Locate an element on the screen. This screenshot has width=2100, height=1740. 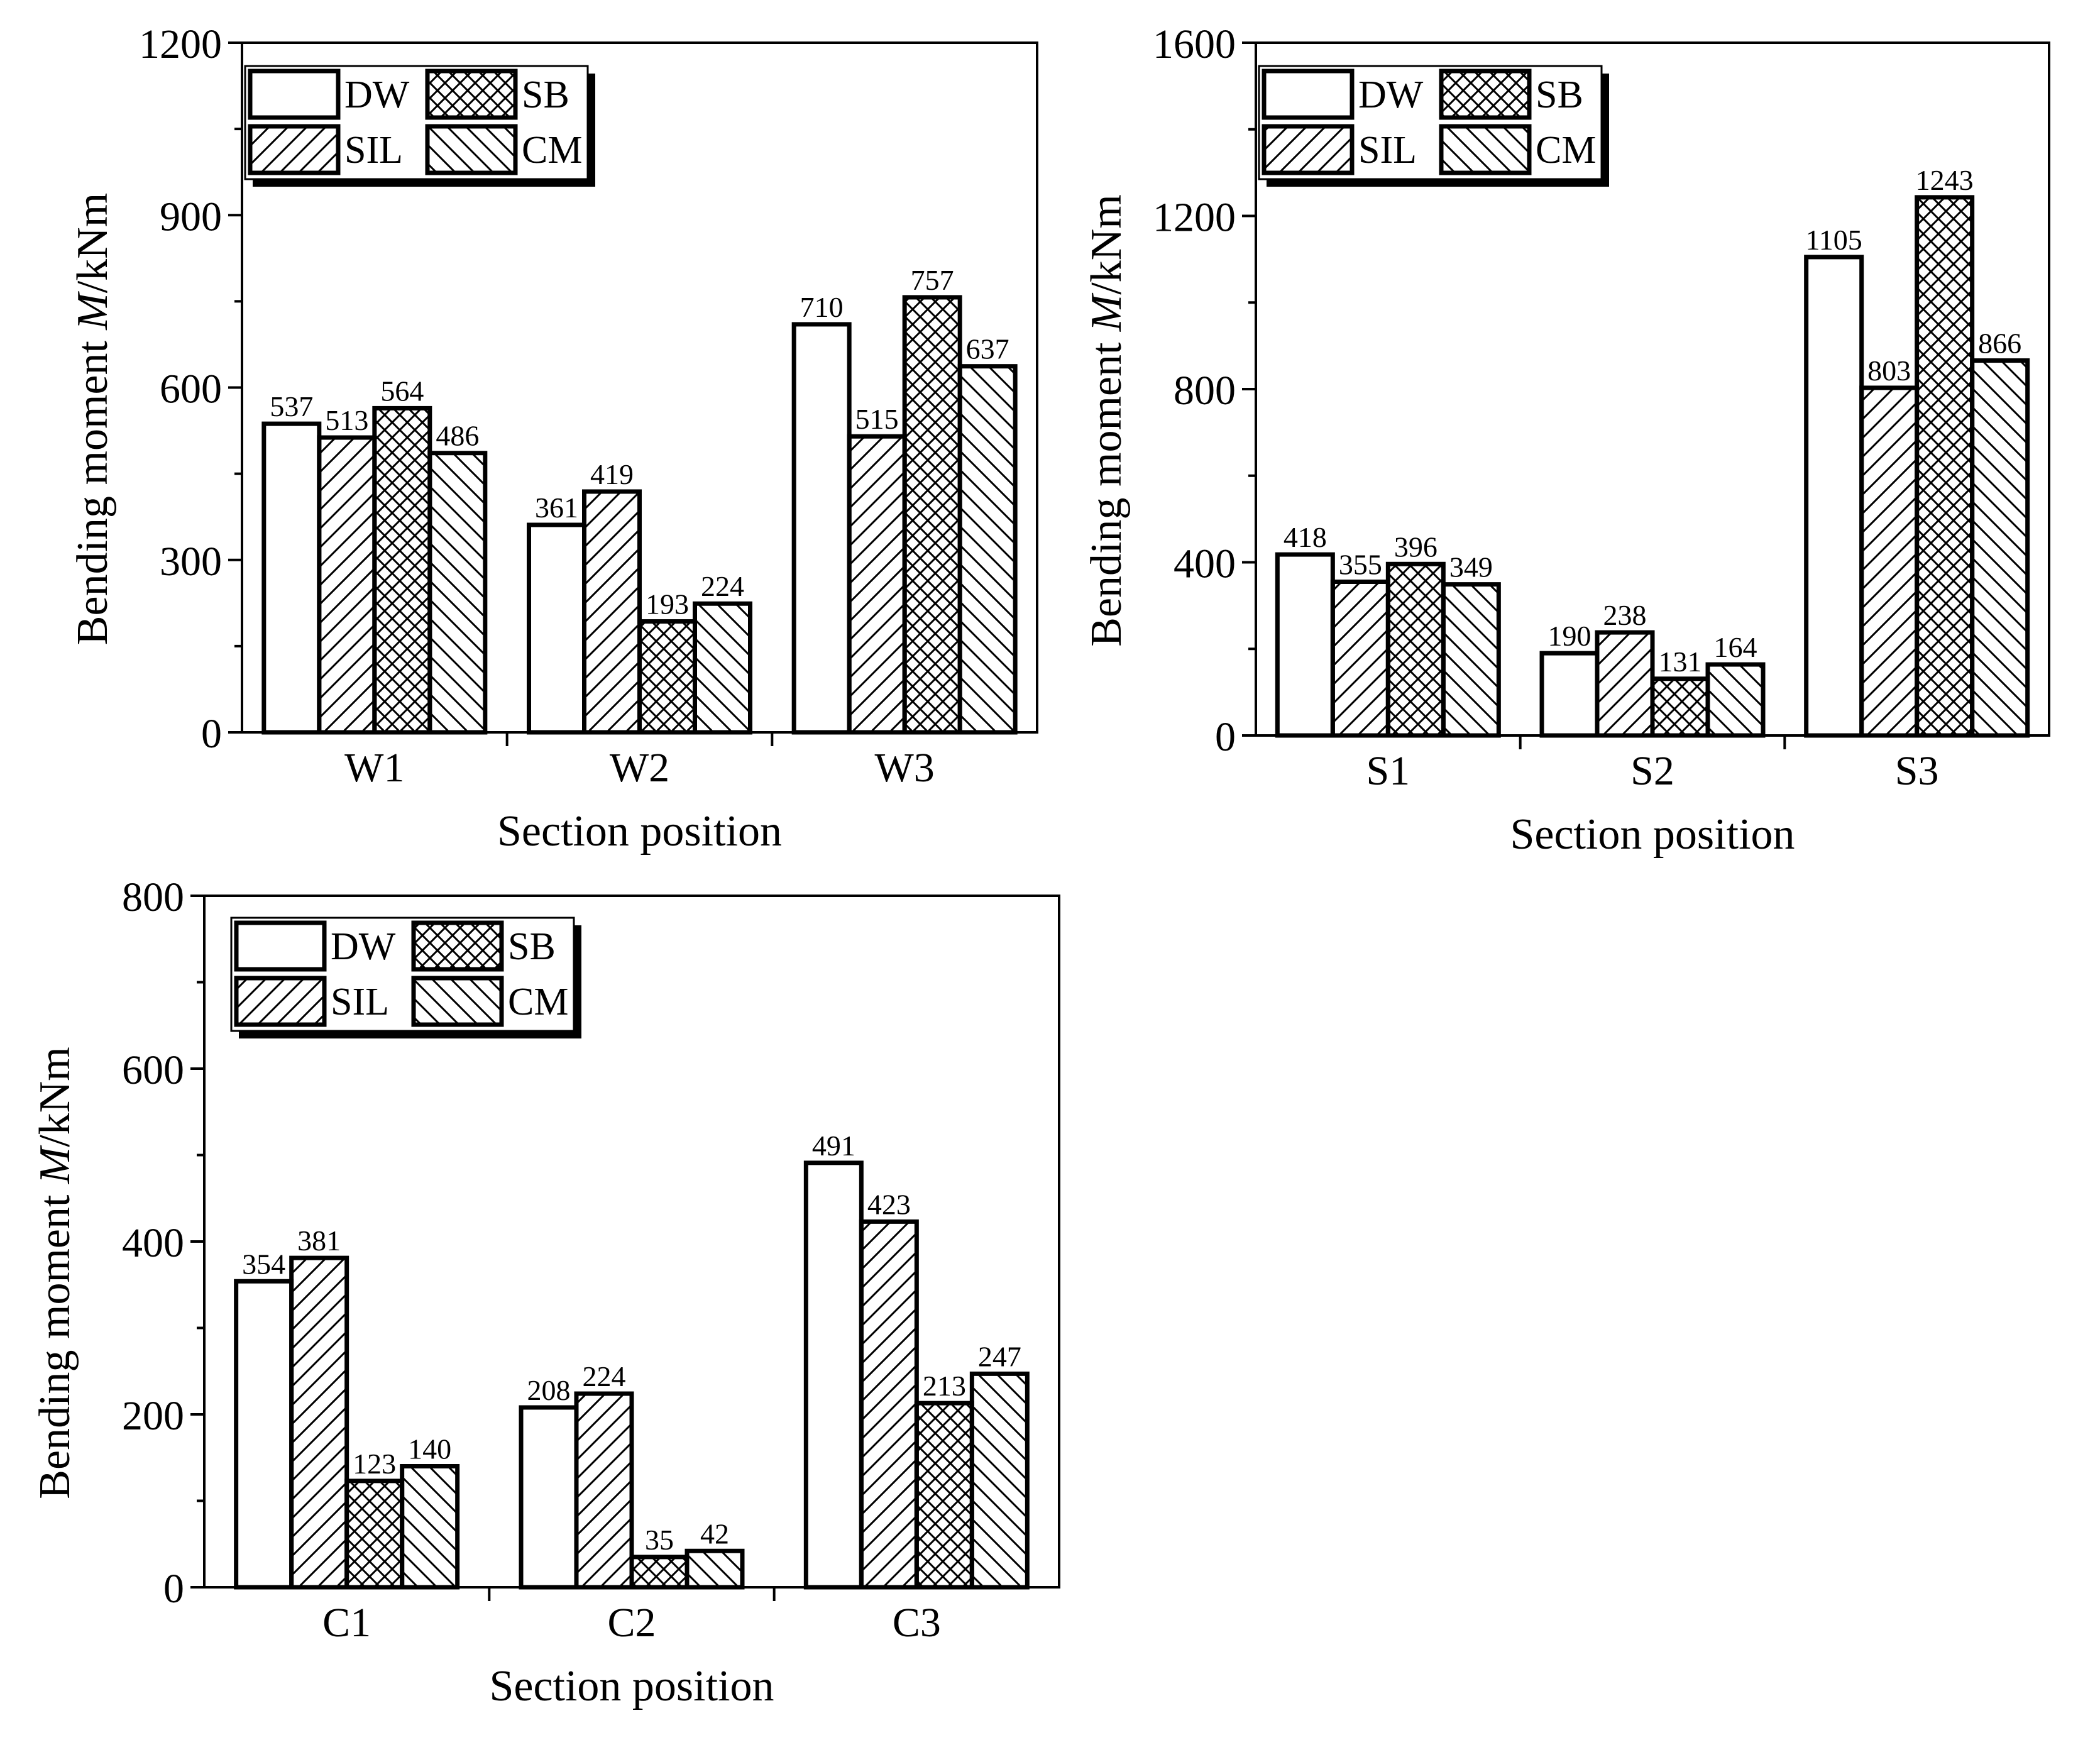
bar-w-w1-cm is located at coordinates (457, 593).